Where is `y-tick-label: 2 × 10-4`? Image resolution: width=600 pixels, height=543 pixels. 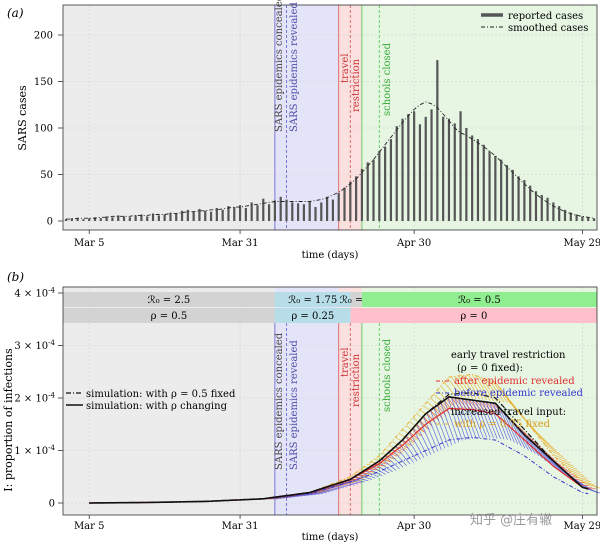 y-tick-label: 2 × 10-4 is located at coordinates (34, 398).